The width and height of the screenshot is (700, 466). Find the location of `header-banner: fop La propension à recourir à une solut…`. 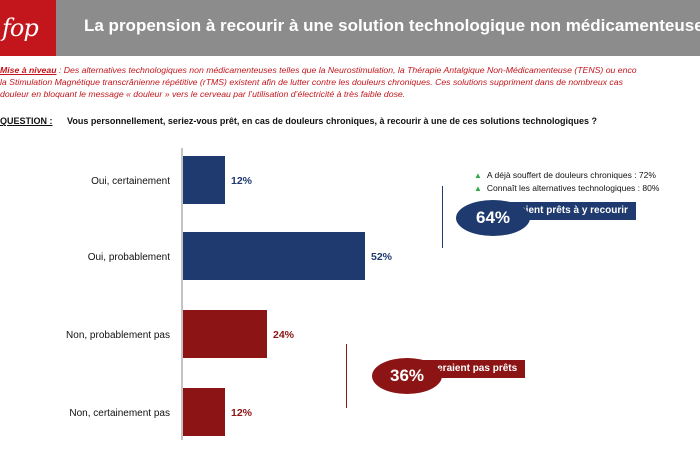

header-banner: fop La propension à recourir à une solut… is located at coordinates (350, 28).